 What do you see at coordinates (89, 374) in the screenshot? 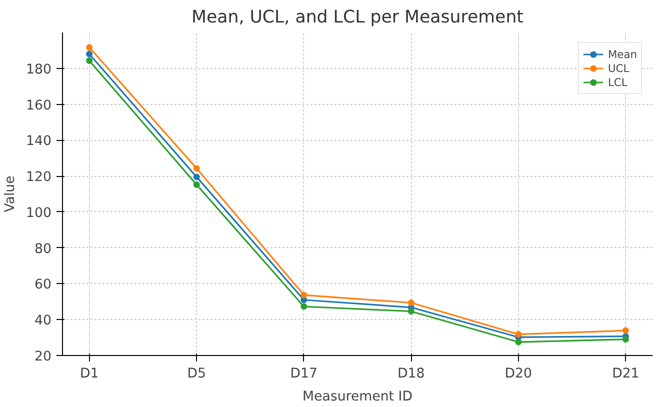
I see `x-tick-label: D1` at bounding box center [89, 374].